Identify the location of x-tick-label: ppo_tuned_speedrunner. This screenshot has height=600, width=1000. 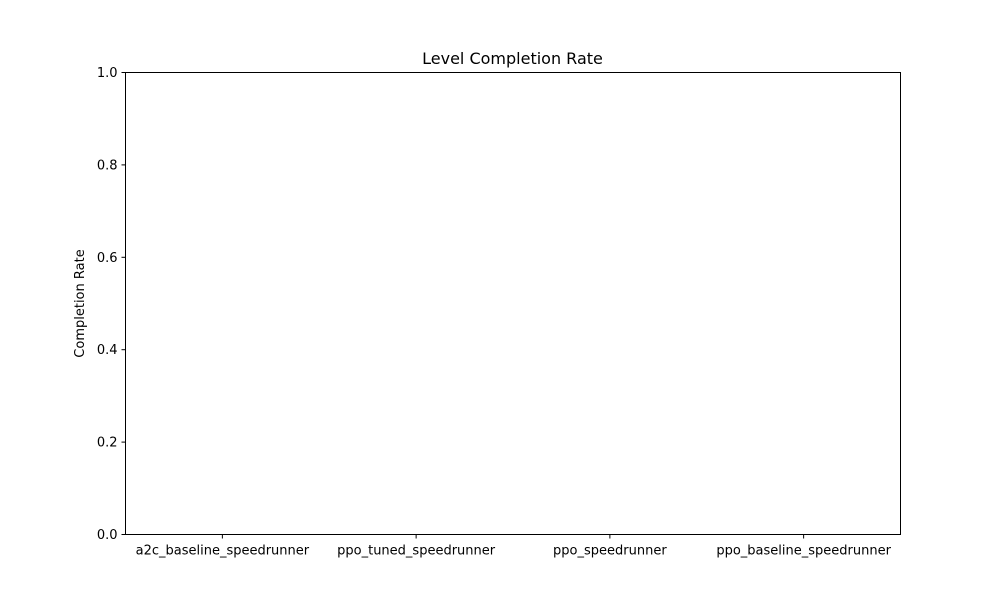
(416, 551).